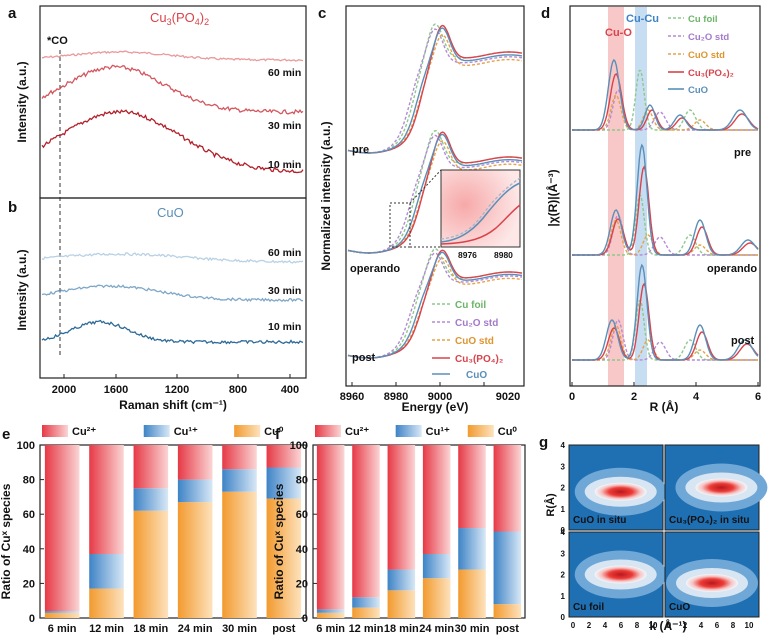 Image resolution: width=779 pixels, height=636 pixels. I want to click on b-xtick-label: 1600, so click(116, 390).